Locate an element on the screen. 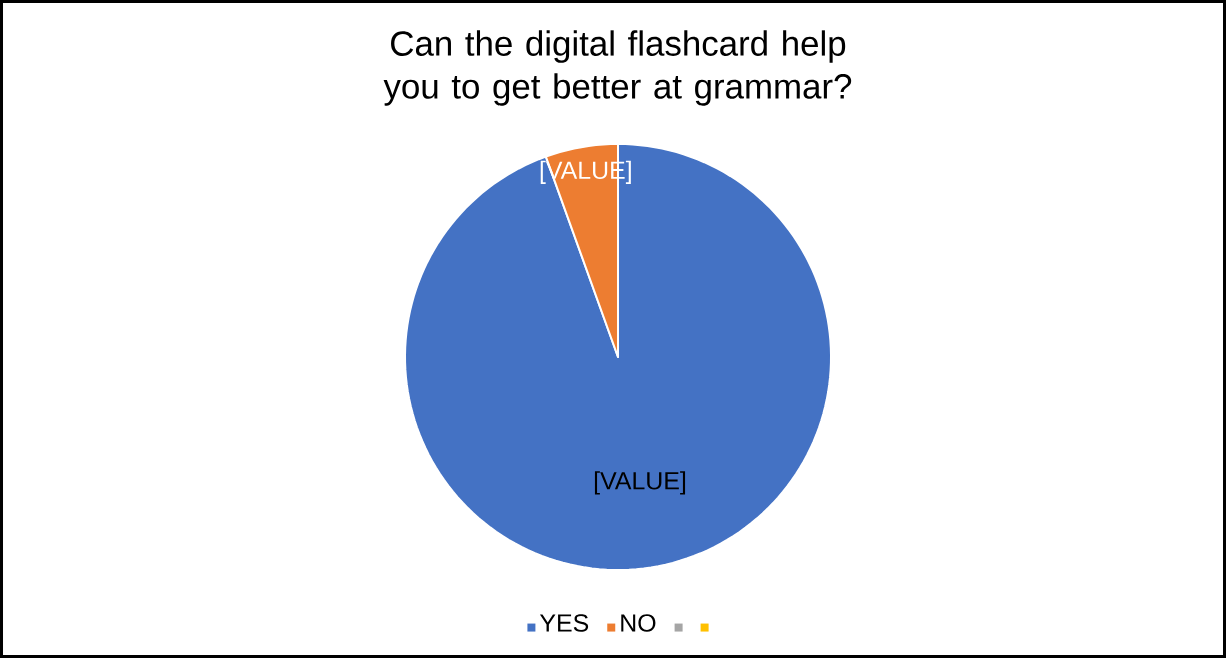 This screenshot has height=658, width=1226. legend-label: NO is located at coordinates (638, 623).